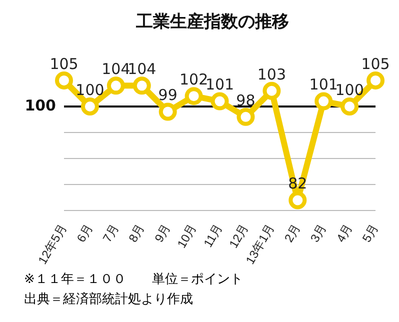 The height and width of the screenshot is (322, 399). Describe the element at coordinates (109, 300) in the screenshot. I see `source-note: 出典＝経済部統計処より作成` at that location.